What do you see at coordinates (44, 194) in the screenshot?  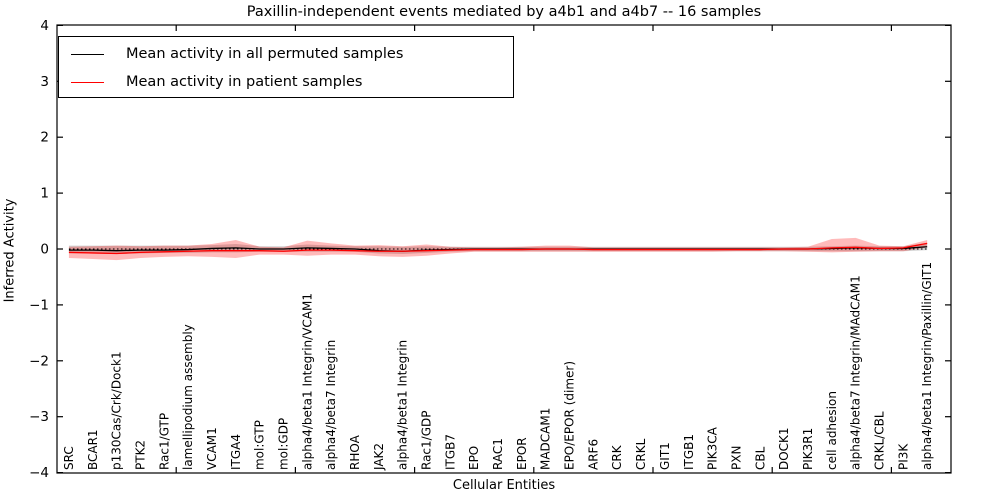 I see `y-tick-label: 1` at bounding box center [44, 194].